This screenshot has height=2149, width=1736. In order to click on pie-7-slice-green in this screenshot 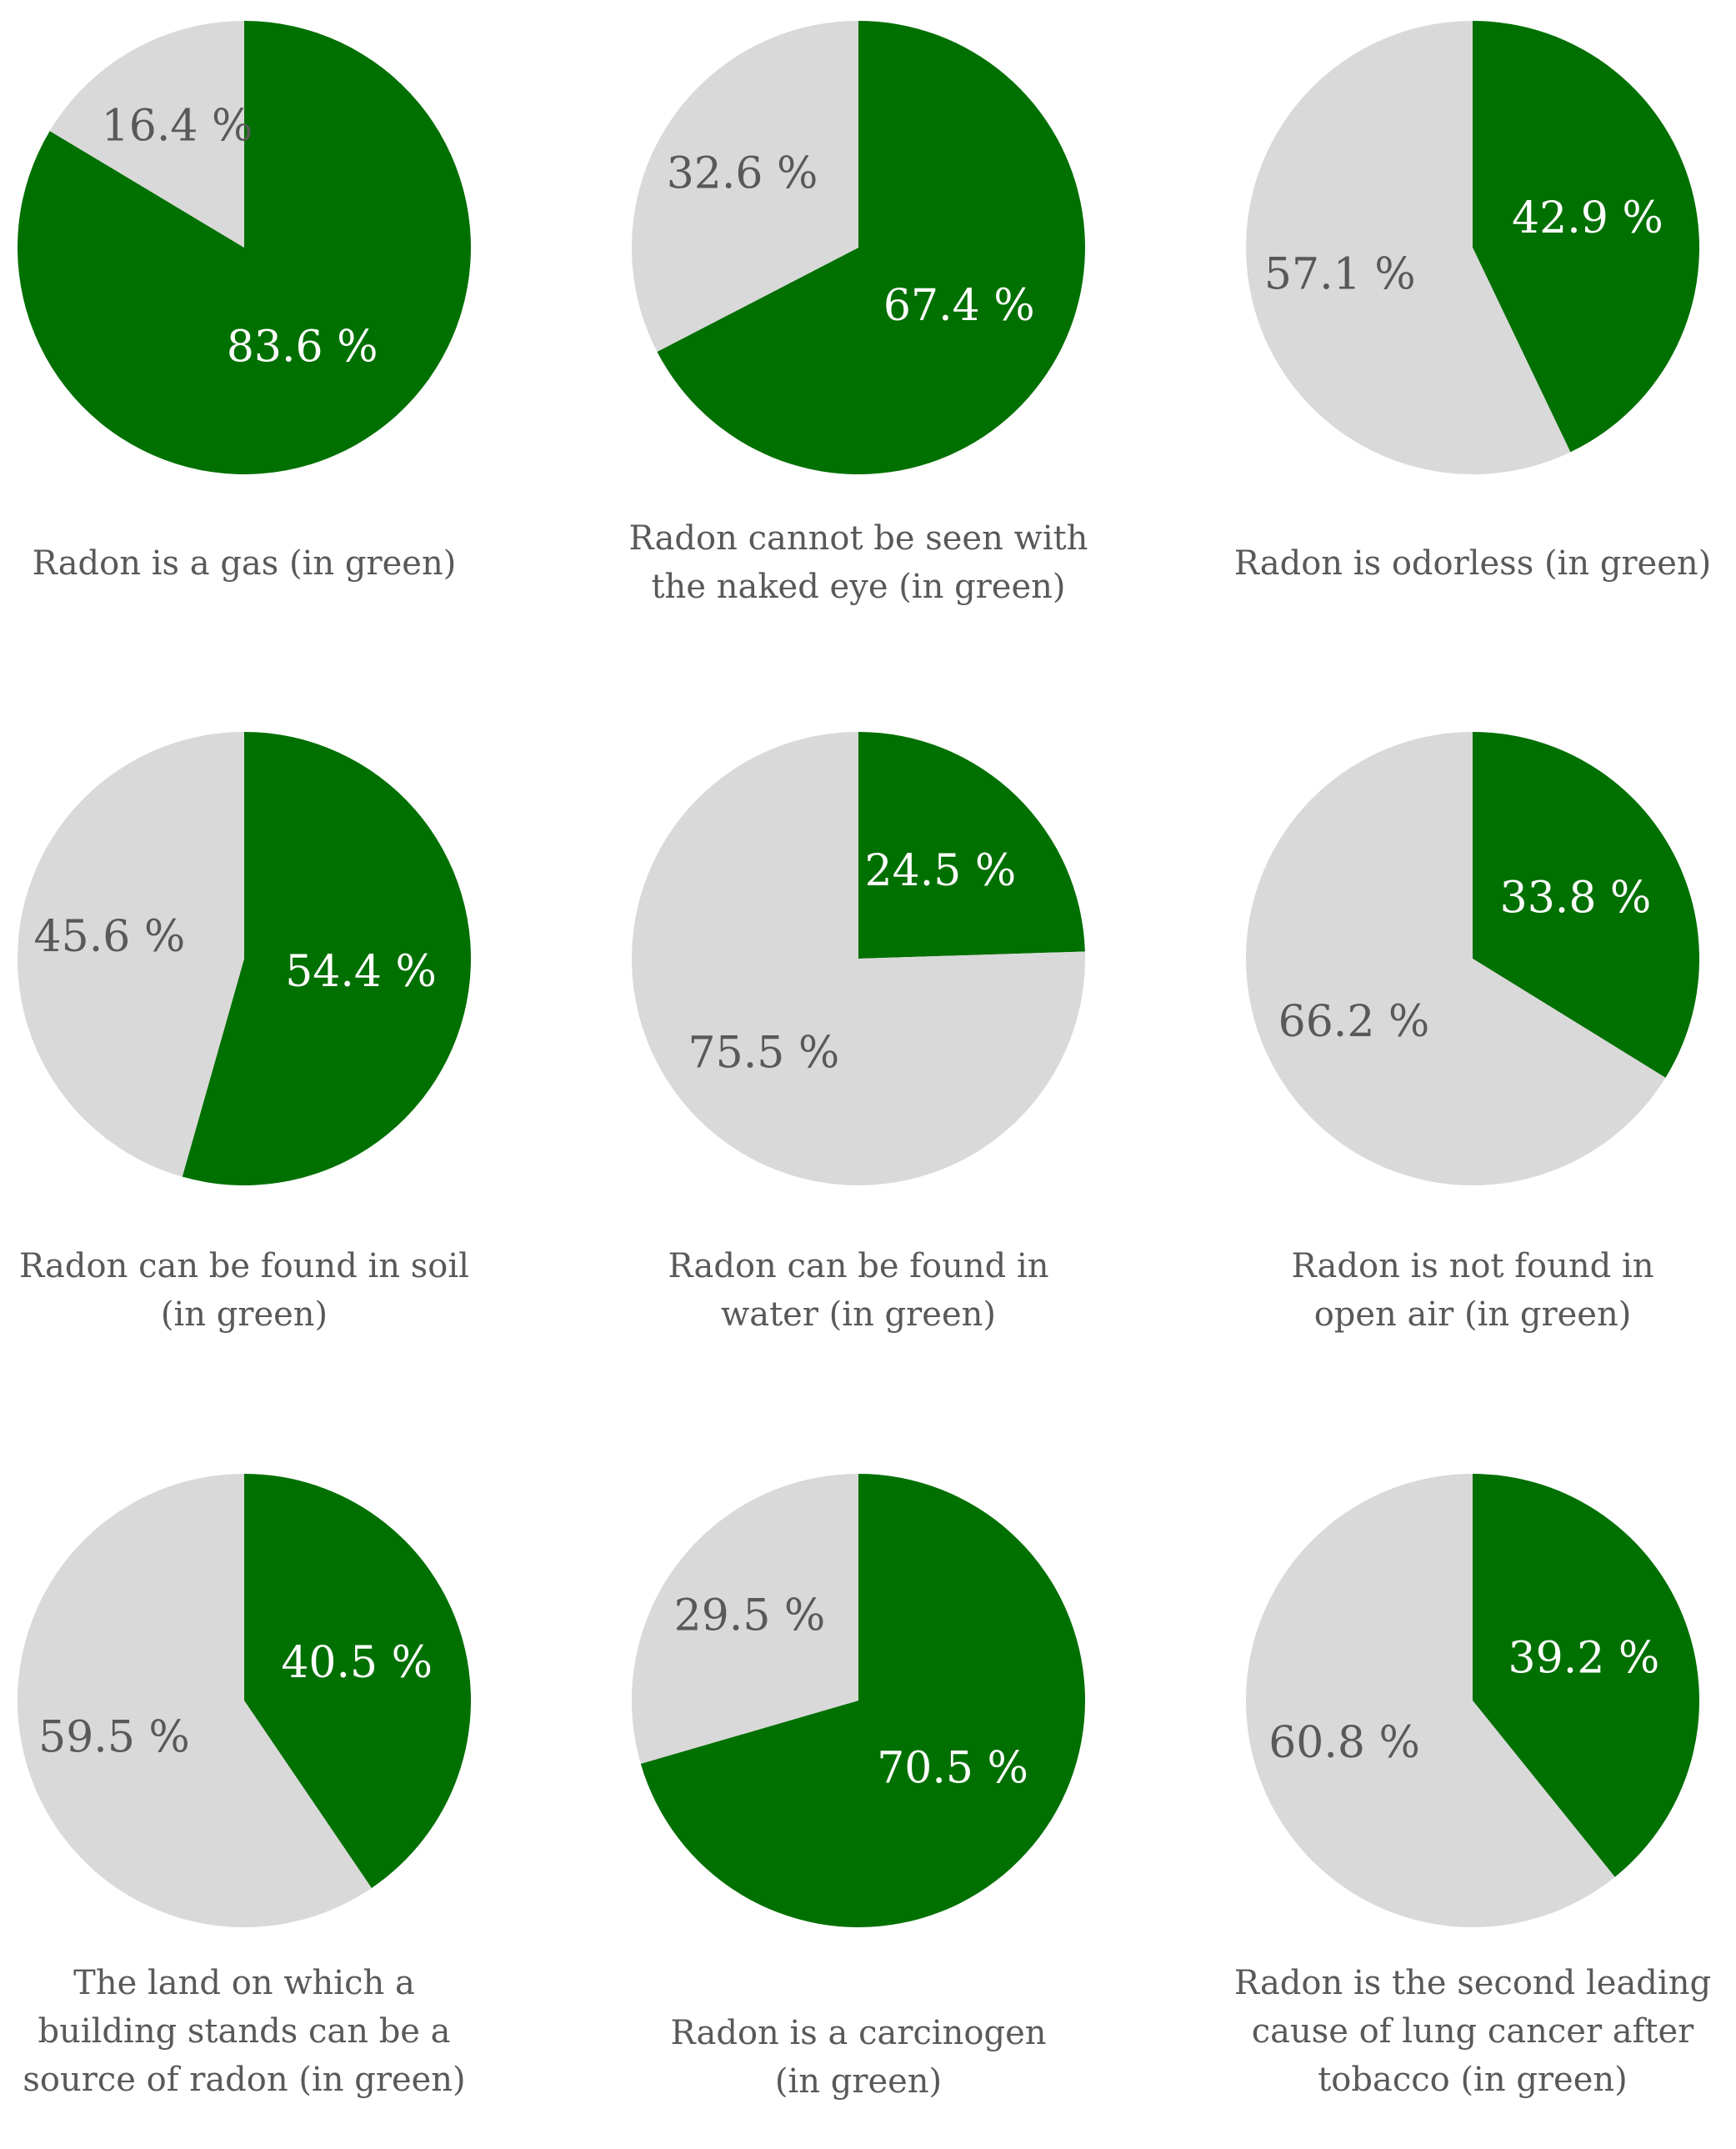, I will do `click(358, 1681)`.